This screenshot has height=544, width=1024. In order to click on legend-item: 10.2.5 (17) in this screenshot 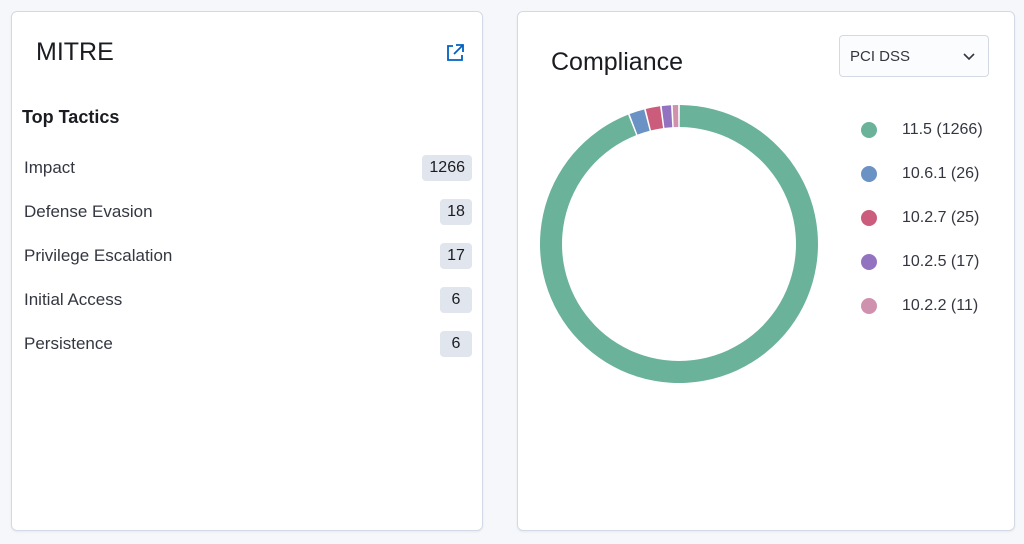, I will do `click(922, 262)`.